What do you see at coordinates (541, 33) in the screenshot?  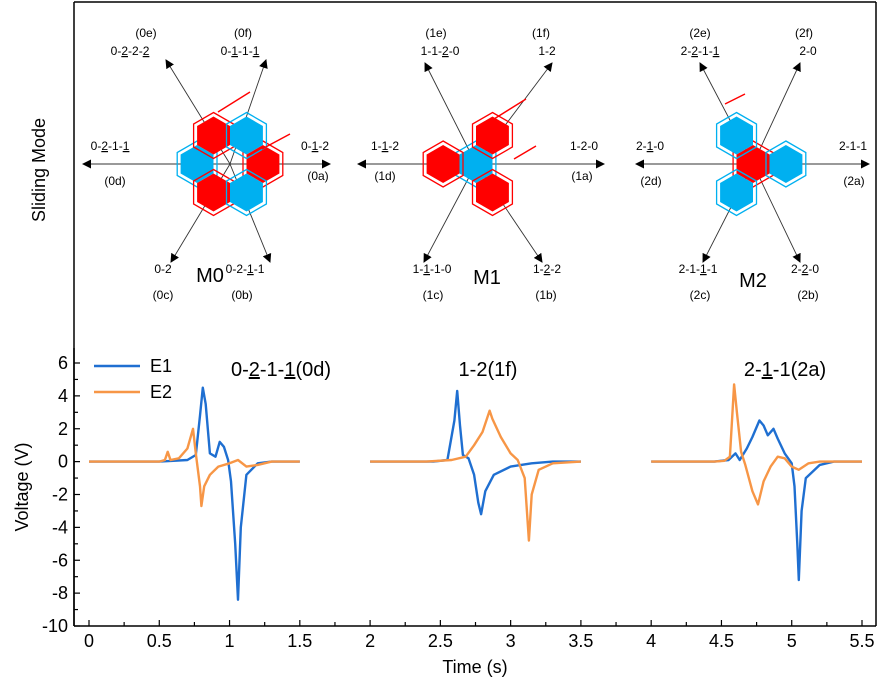 I see `direction-code: (1f)` at bounding box center [541, 33].